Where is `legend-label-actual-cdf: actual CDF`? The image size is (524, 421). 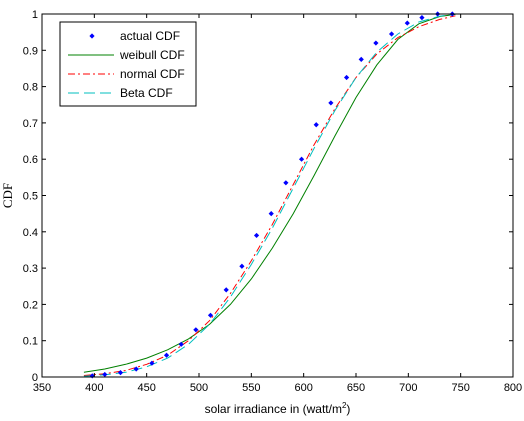 legend-label-actual-cdf: actual CDF is located at coordinates (150, 36).